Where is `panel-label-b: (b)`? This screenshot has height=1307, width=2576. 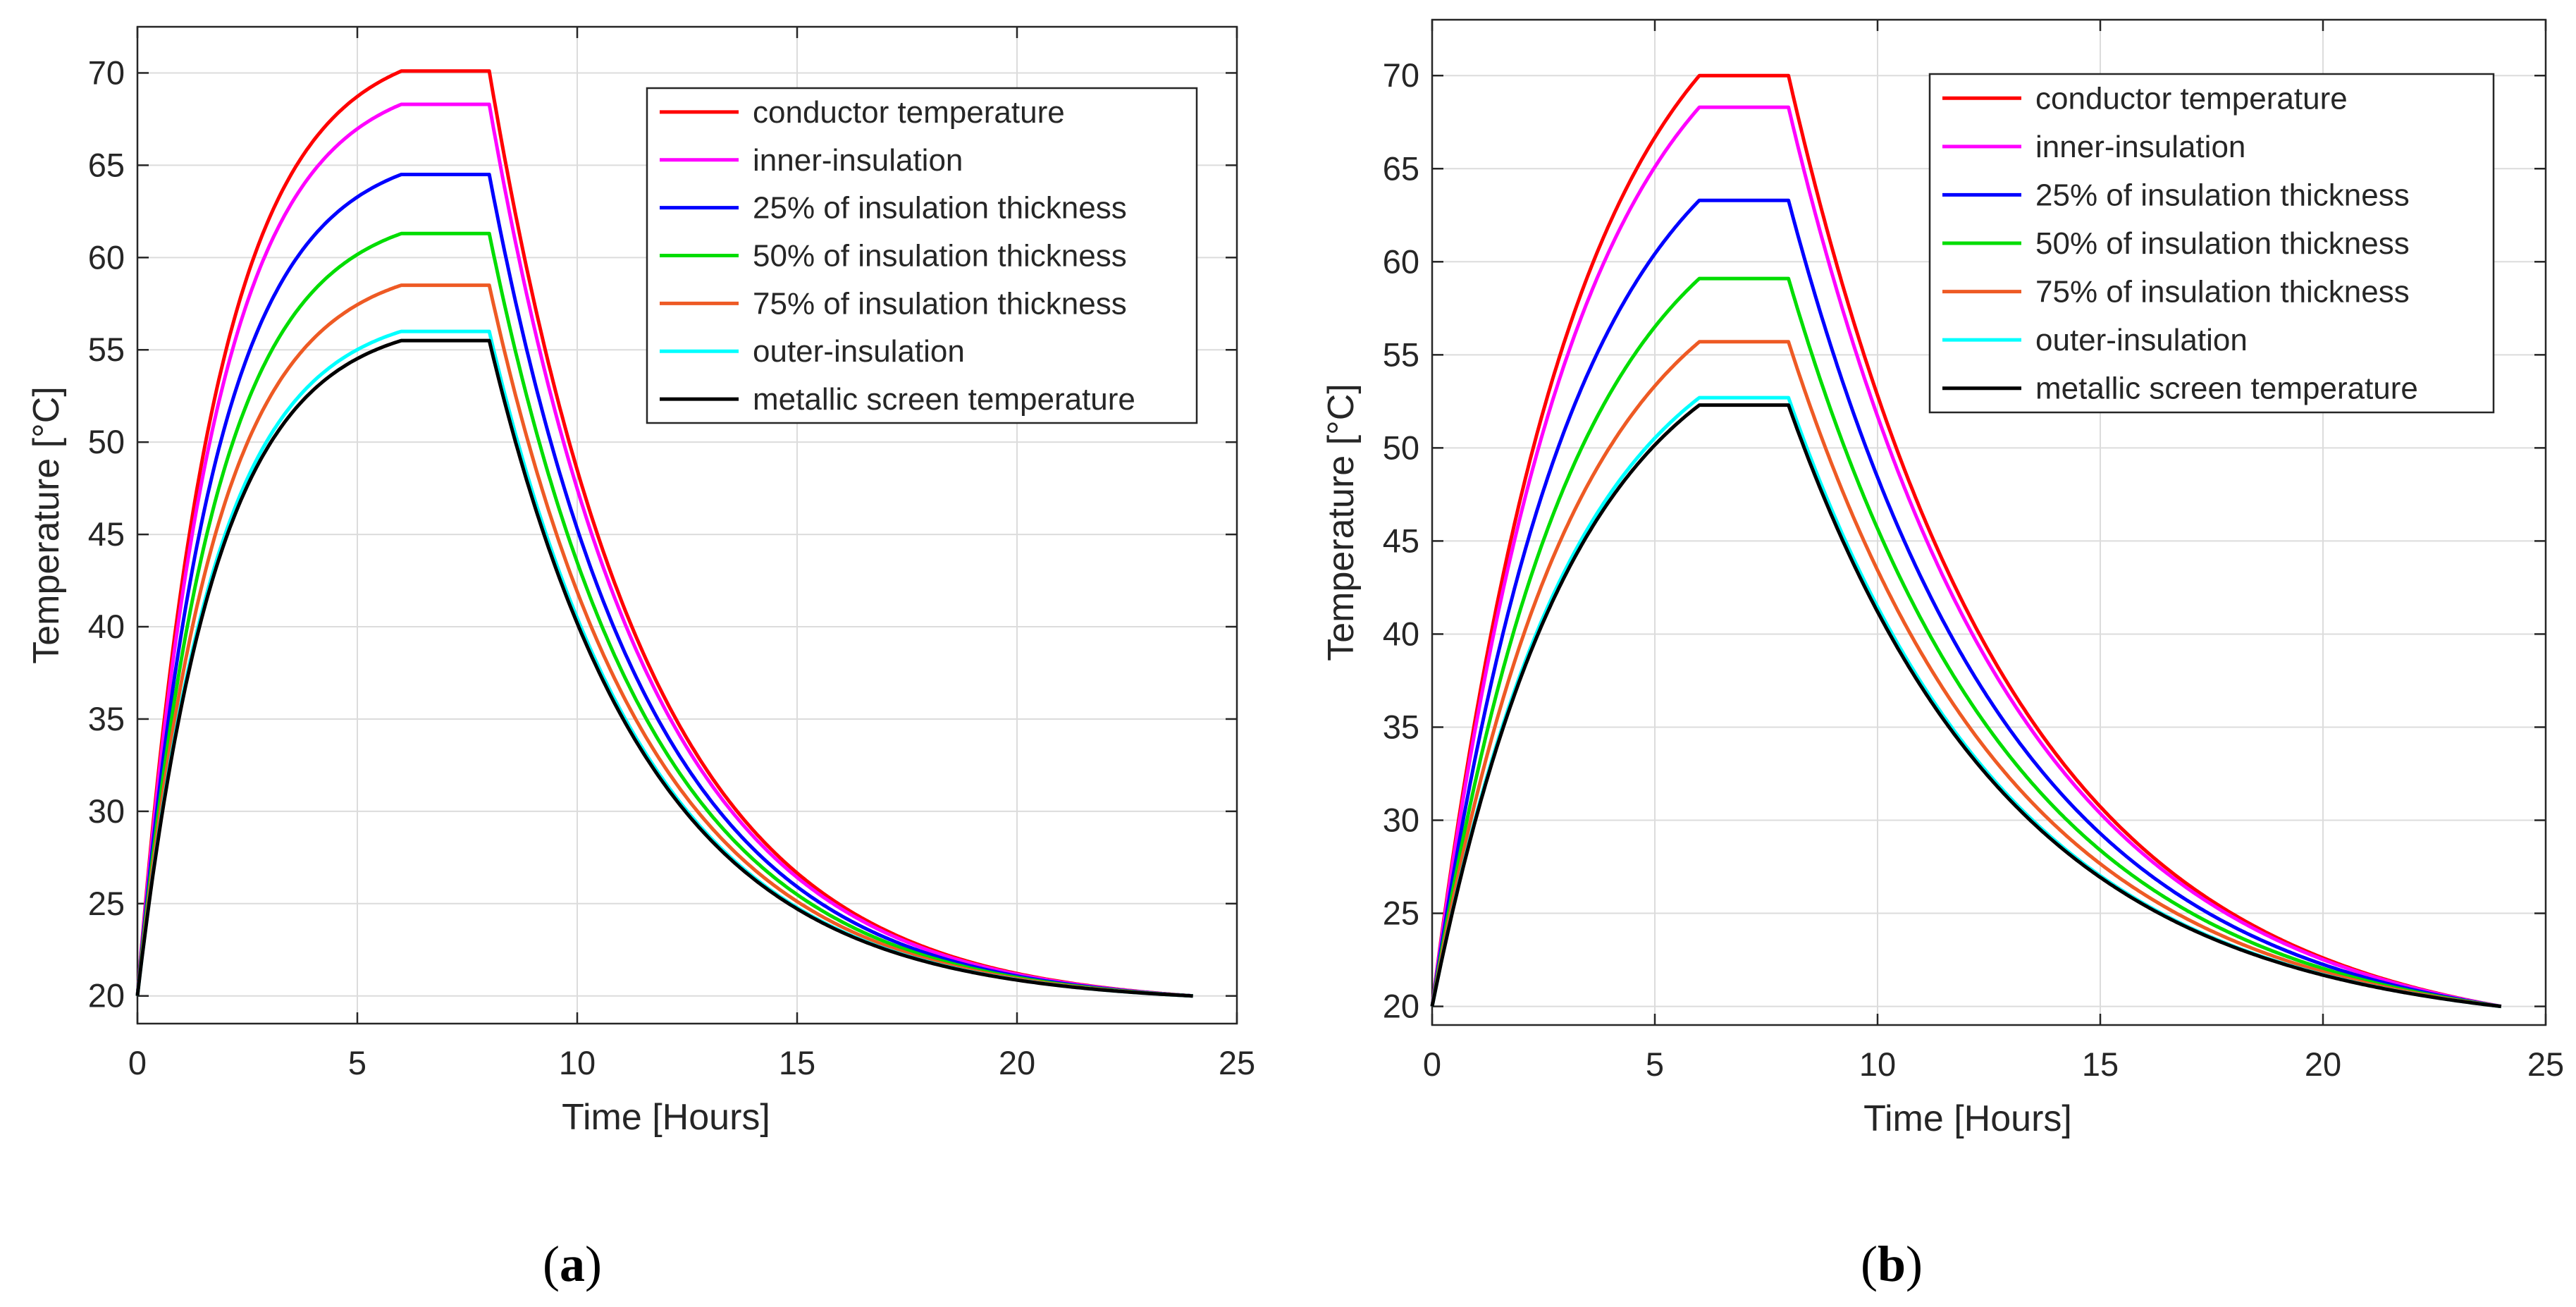 panel-label-b: (b) is located at coordinates (1892, 1264).